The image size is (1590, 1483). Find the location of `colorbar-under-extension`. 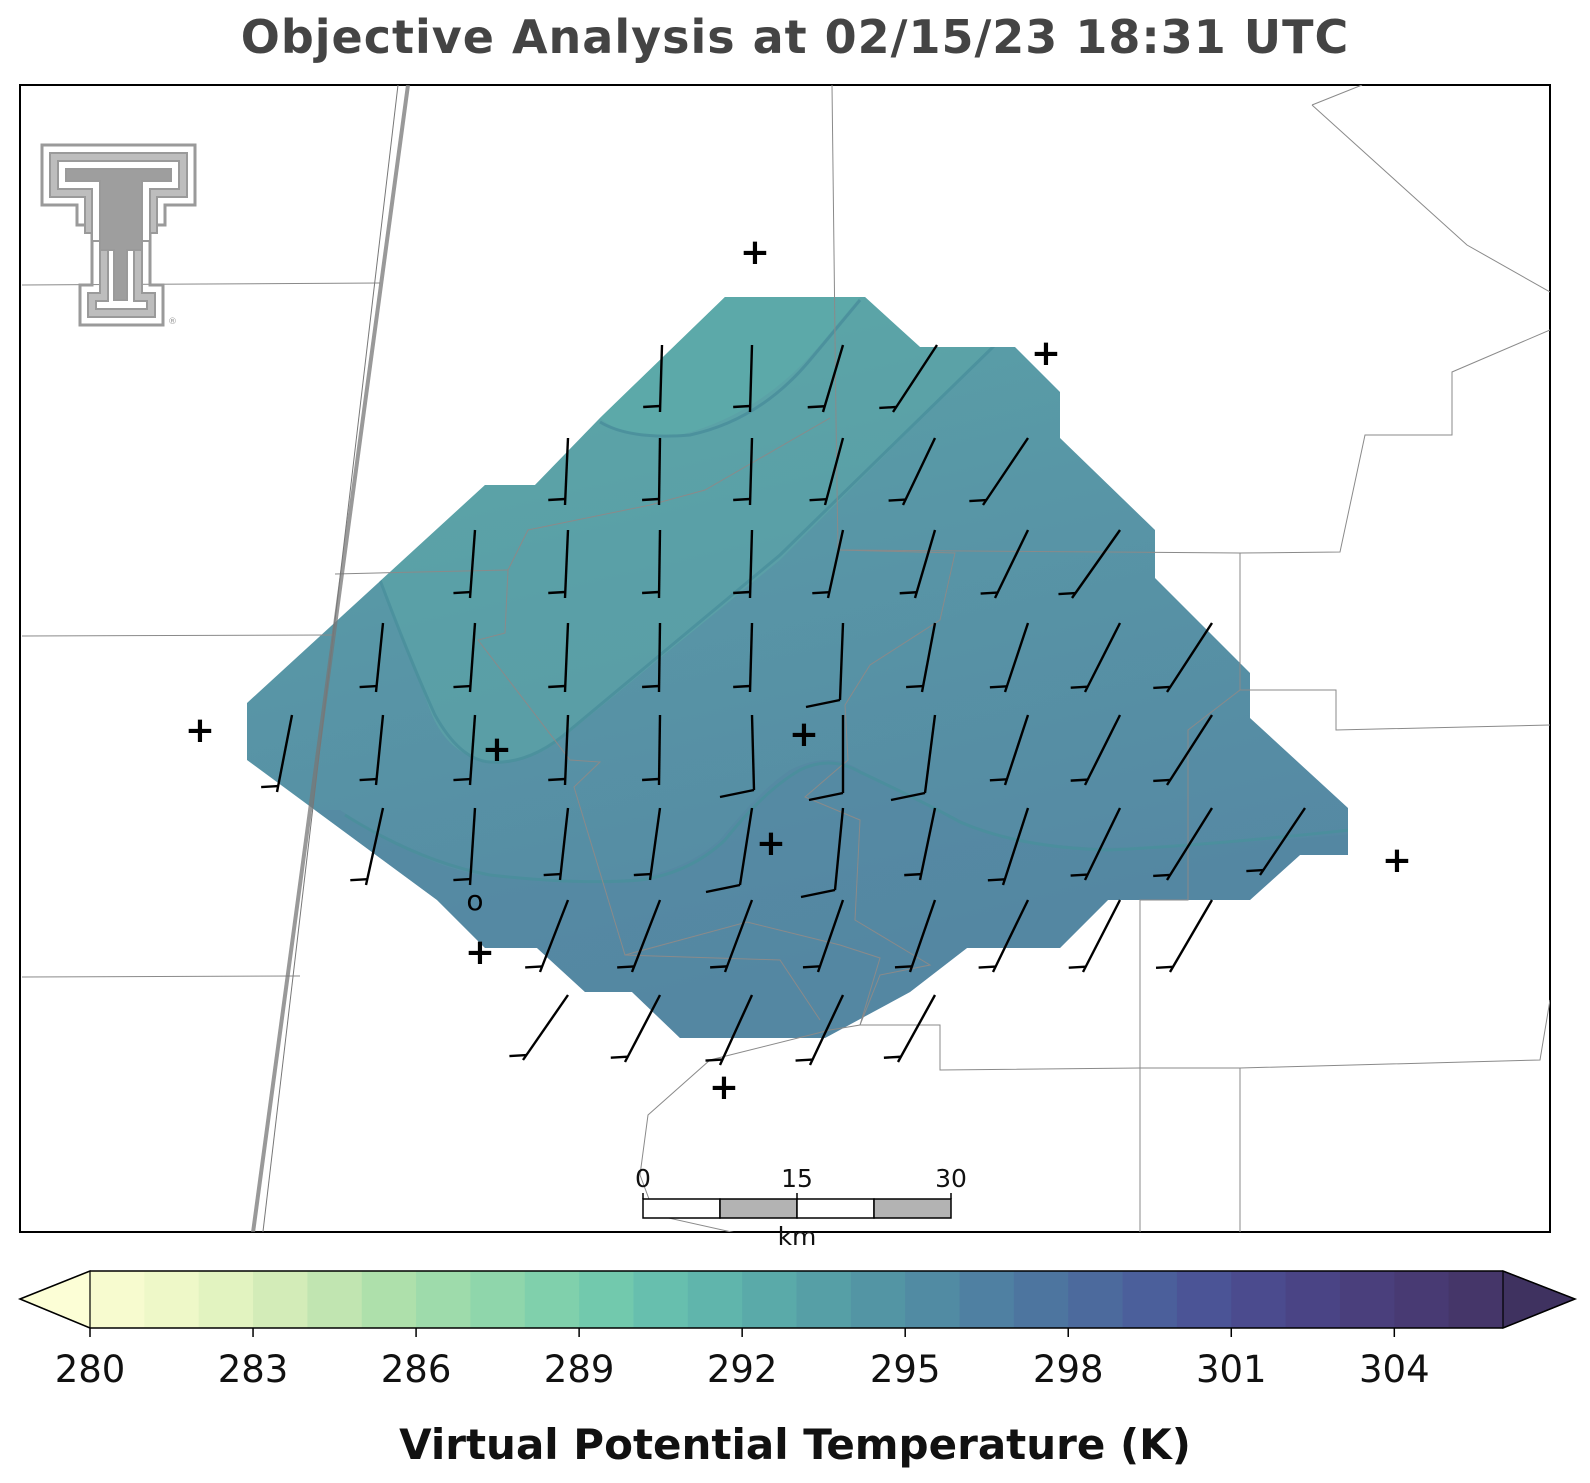

colorbar-under-extension is located at coordinates (54, 1299).